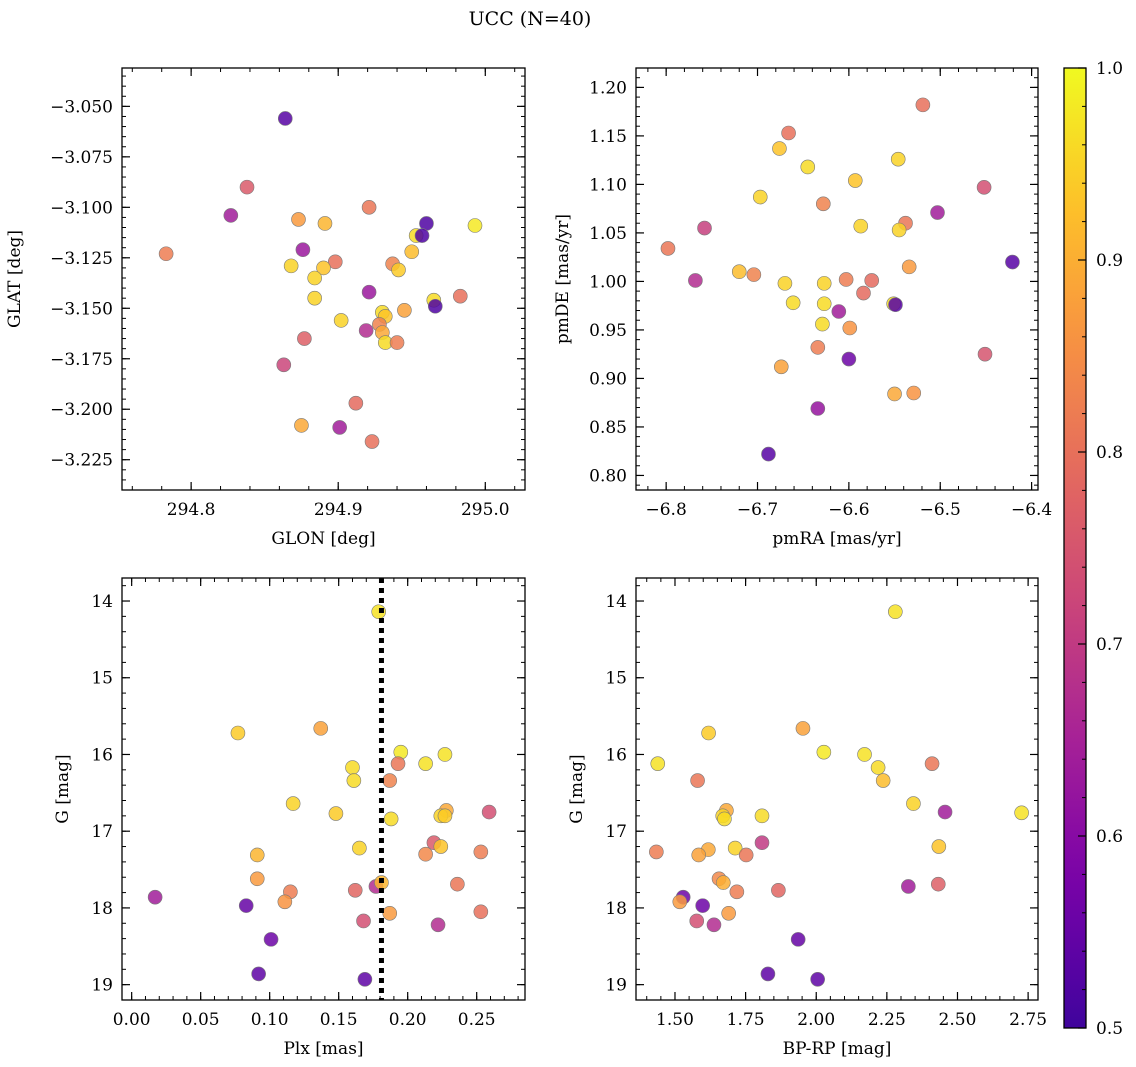  What do you see at coordinates (339, 1020) in the screenshot?
I see `x-tick-label: 0.15` at bounding box center [339, 1020].